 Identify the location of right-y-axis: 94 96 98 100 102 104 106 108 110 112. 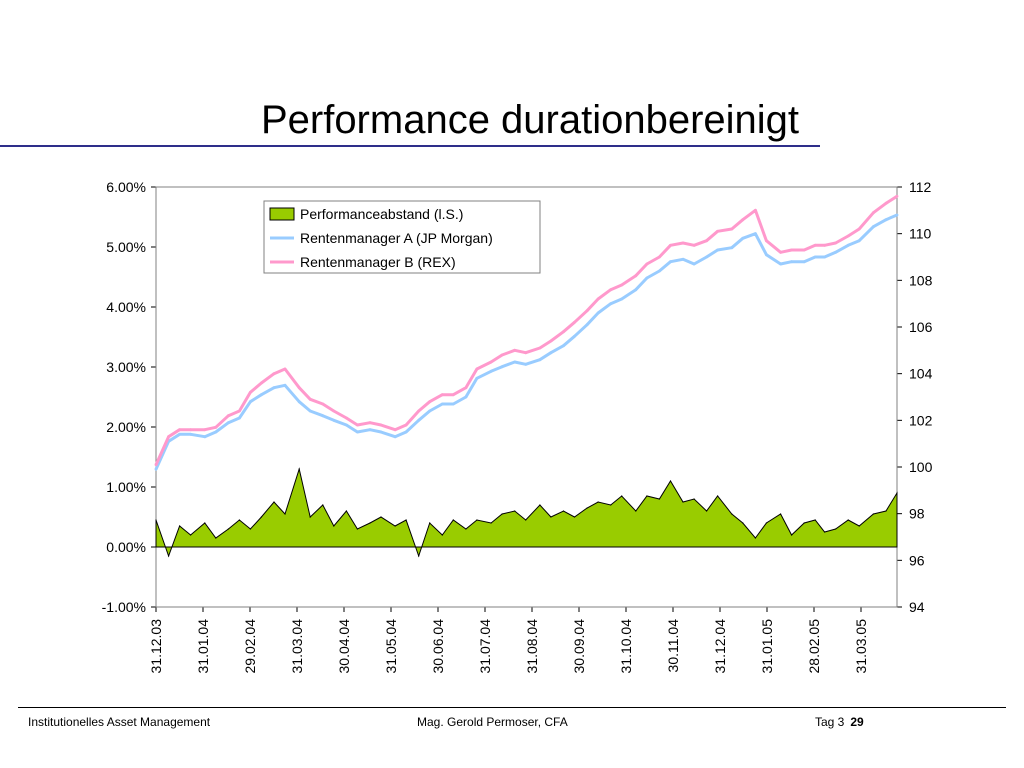
(914, 397).